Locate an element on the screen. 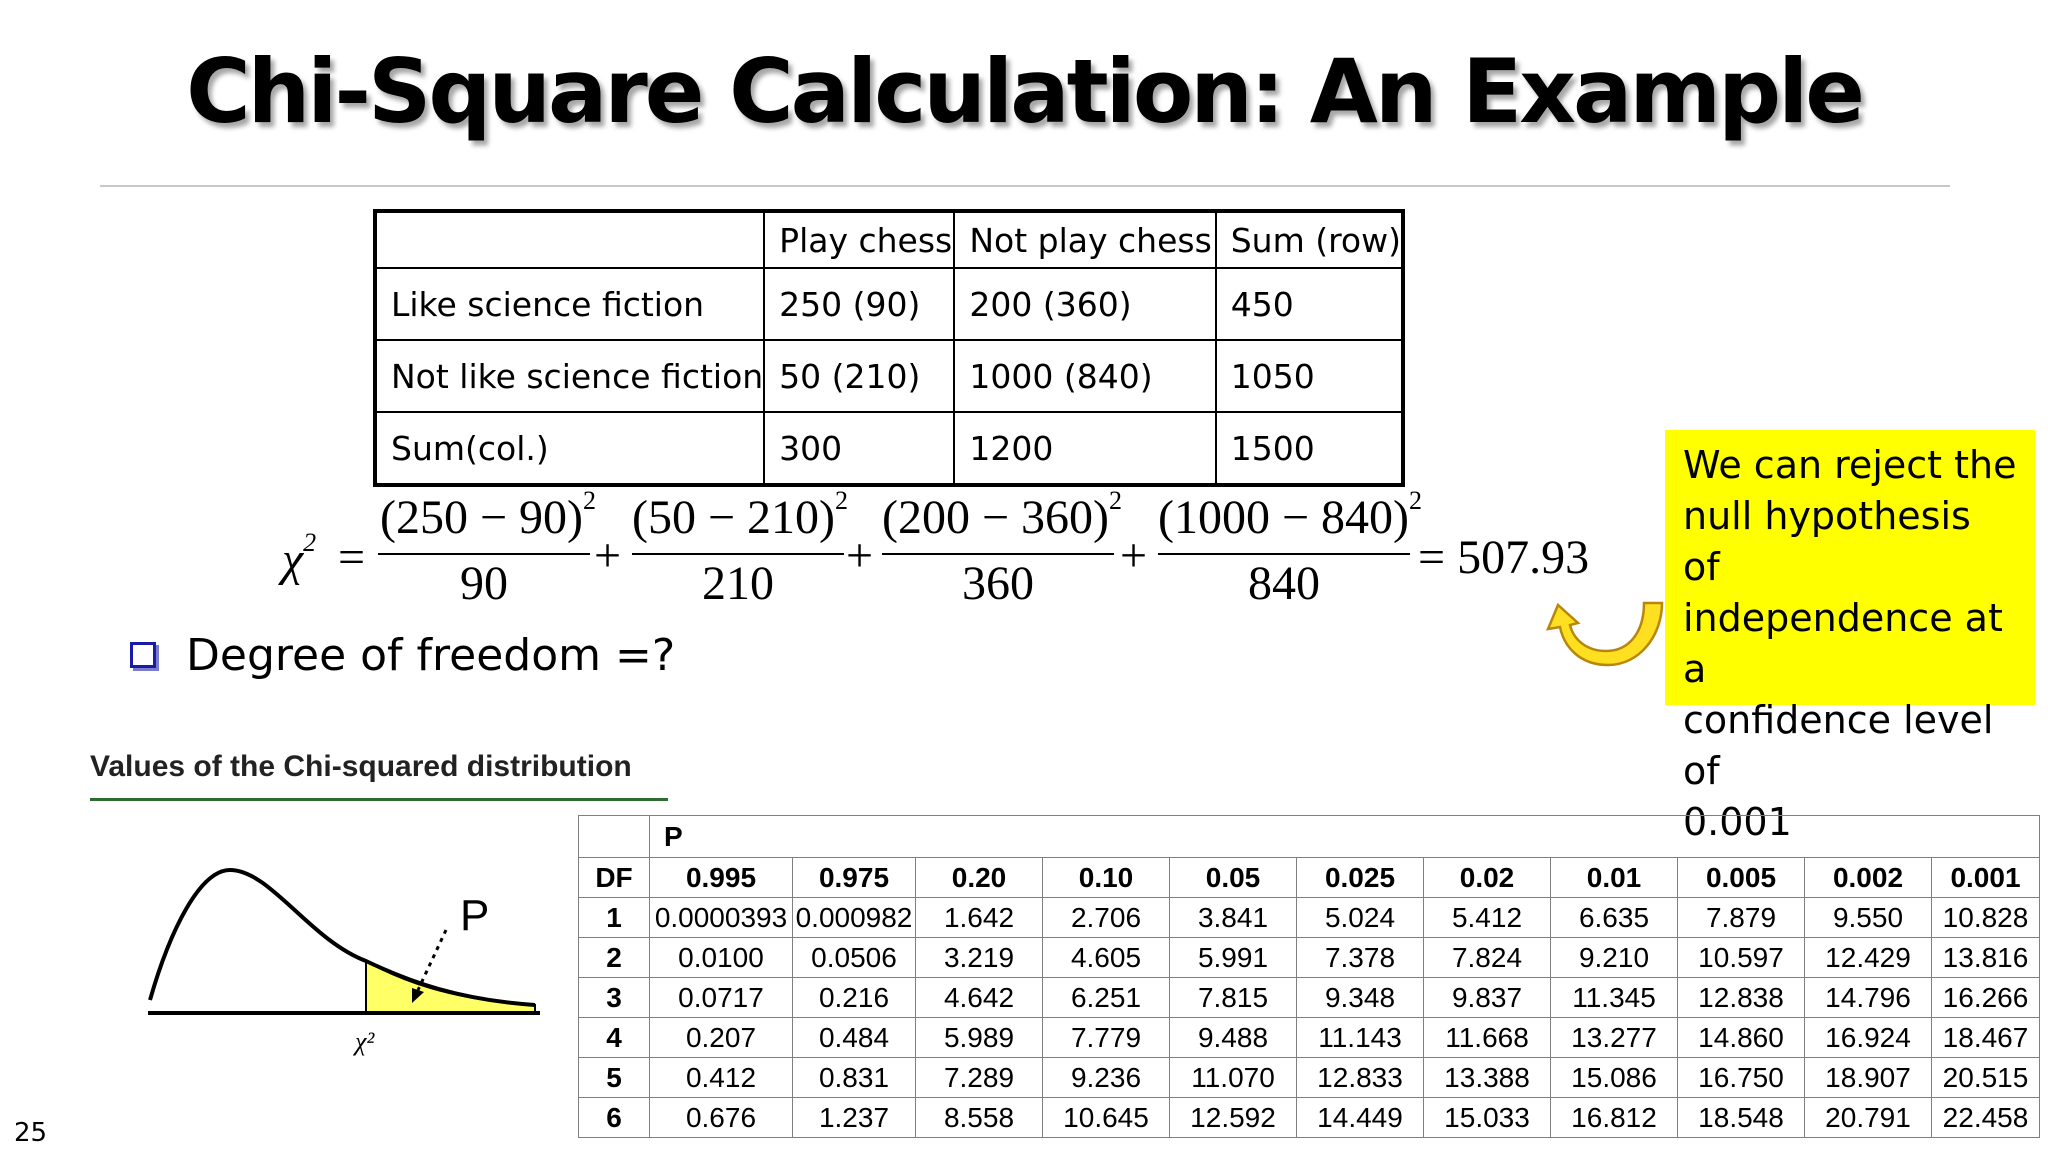 This screenshot has height=1152, width=2048. table-cell: 9.550 is located at coordinates (1868, 917).